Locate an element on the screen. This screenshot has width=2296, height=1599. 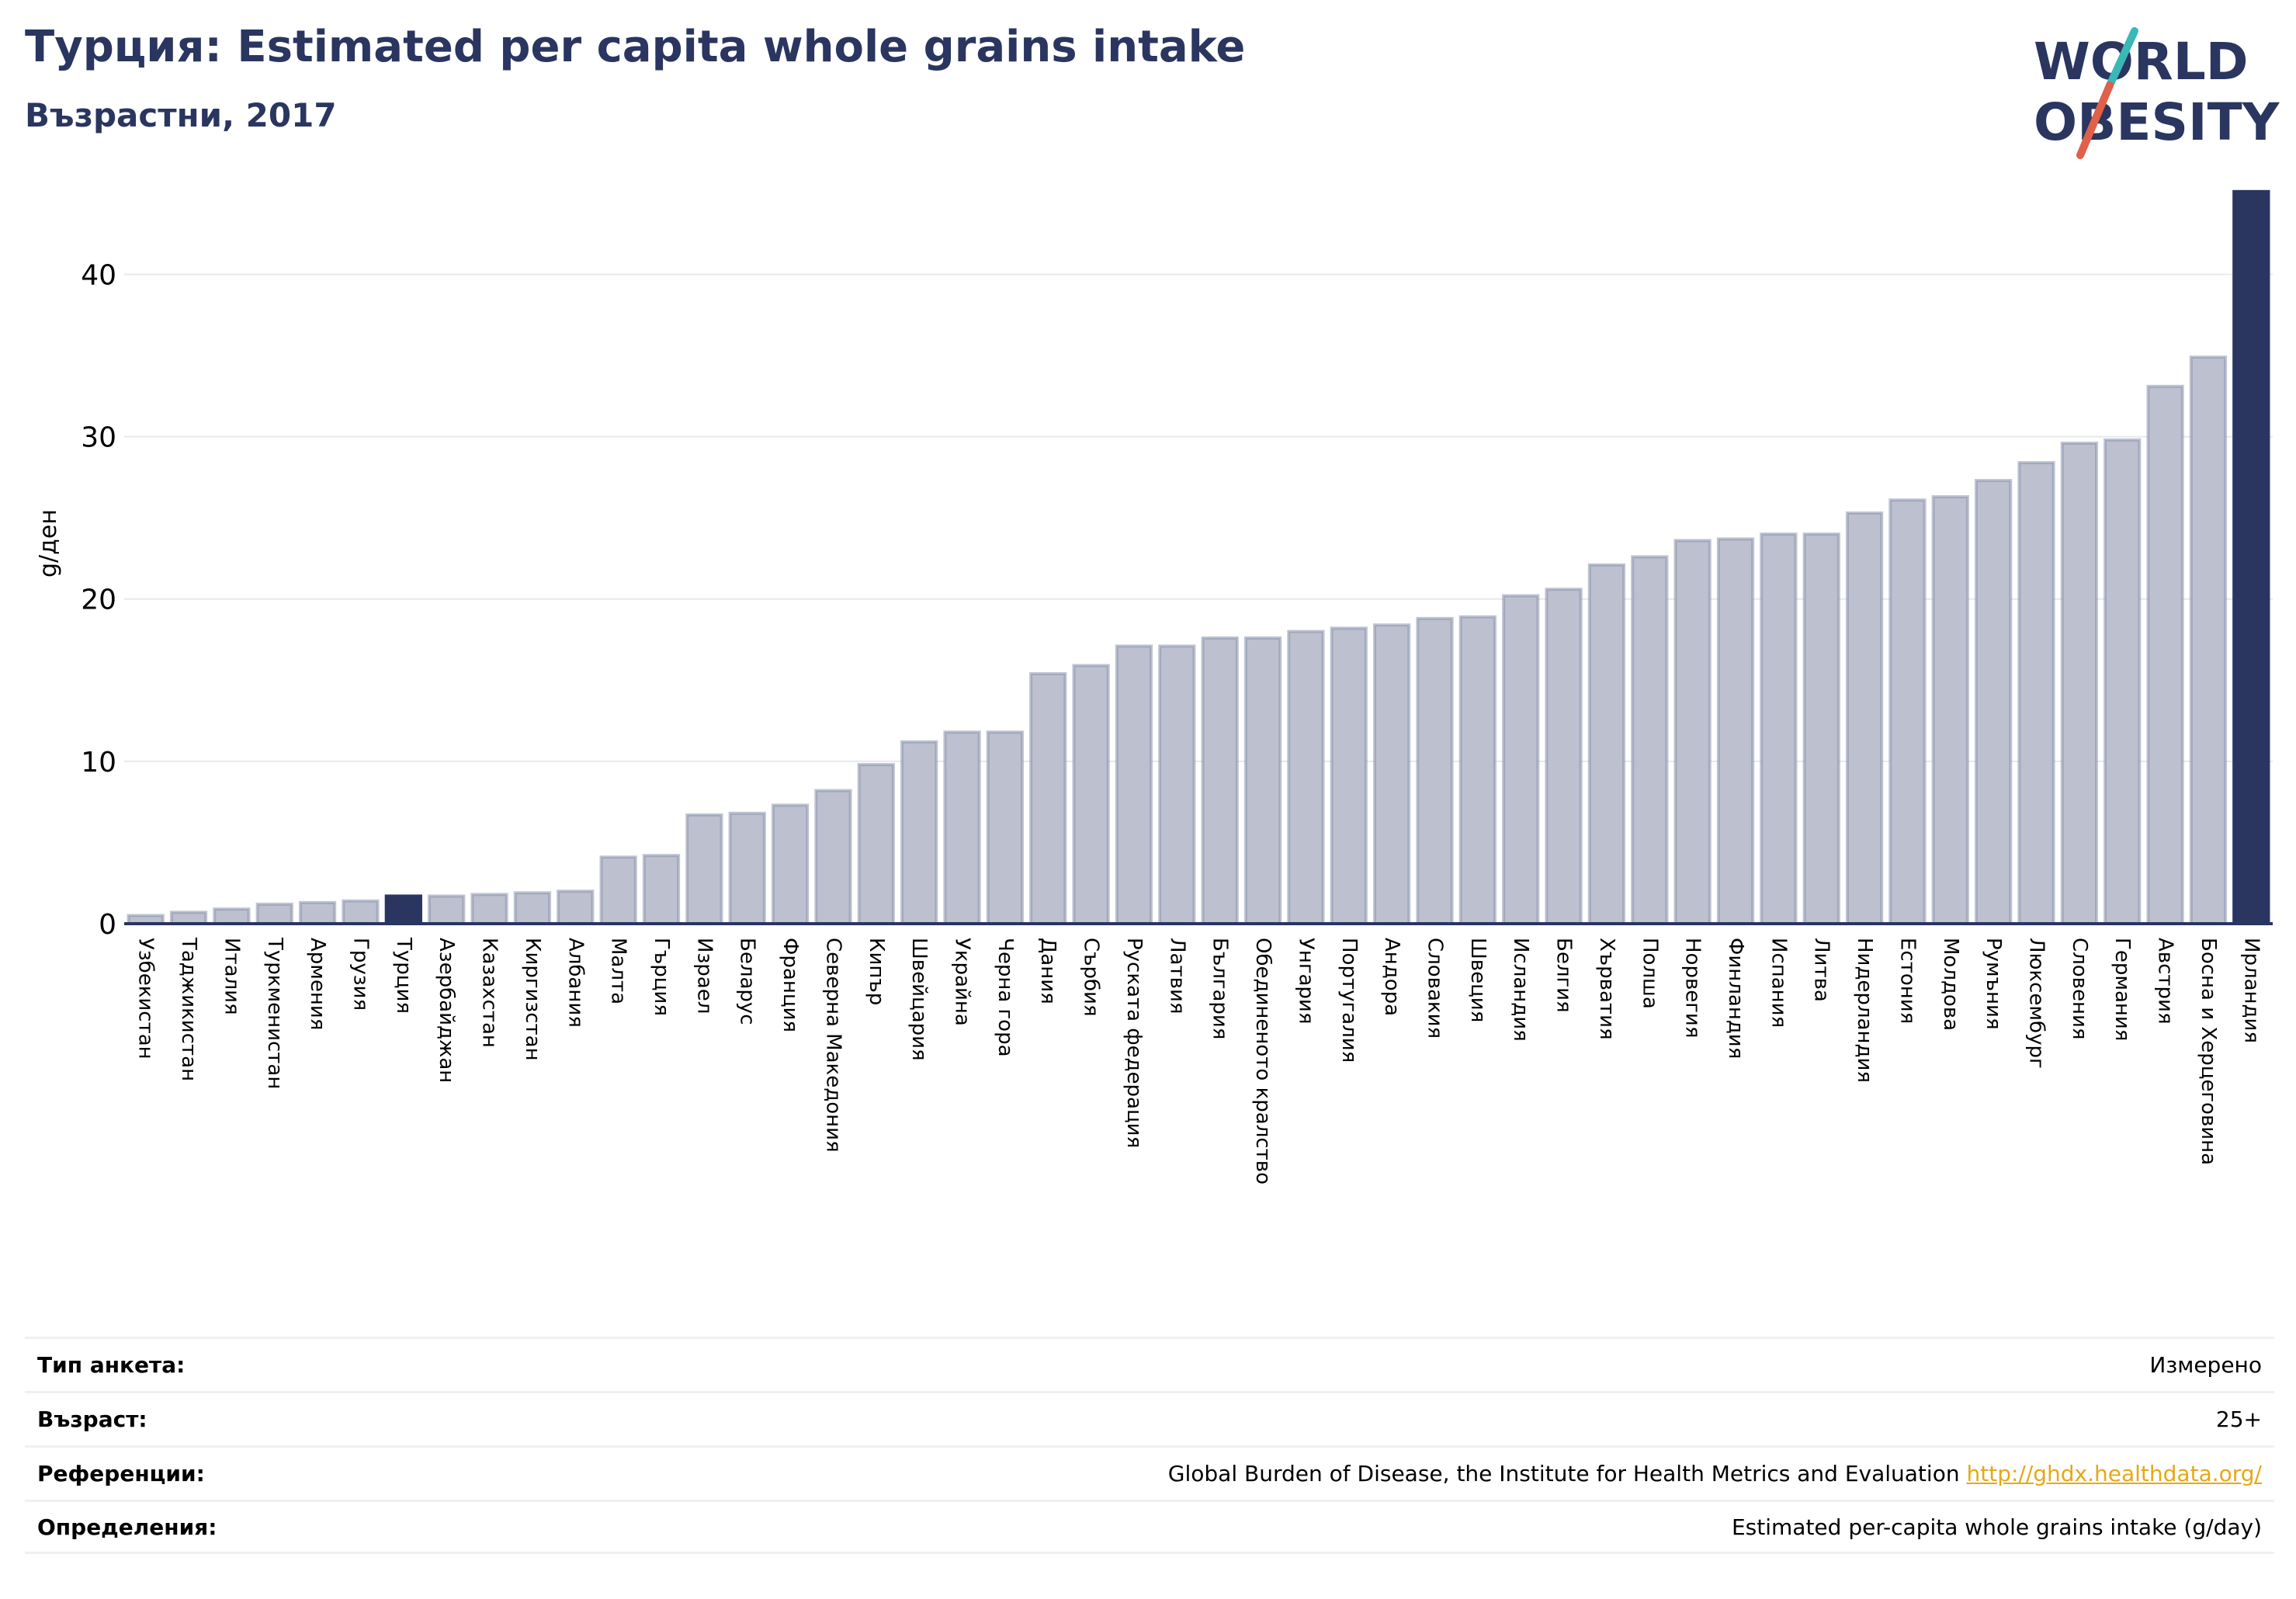
x-tick-label: Белгия is located at coordinates (1564, 975).